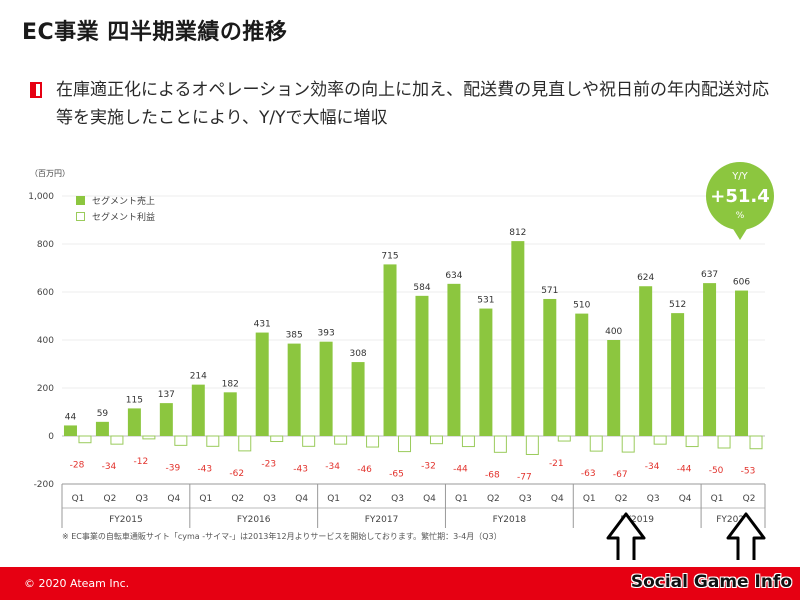 This screenshot has width=800, height=600. Describe the element at coordinates (236, 474) in the screenshot. I see `profit-value-label: -62` at that location.